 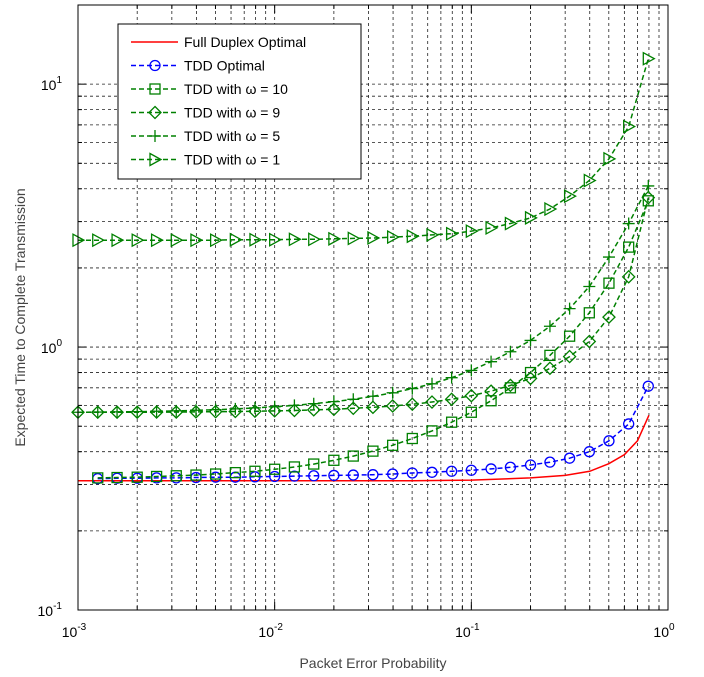 What do you see at coordinates (239, 101) in the screenshot?
I see `legend-box` at bounding box center [239, 101].